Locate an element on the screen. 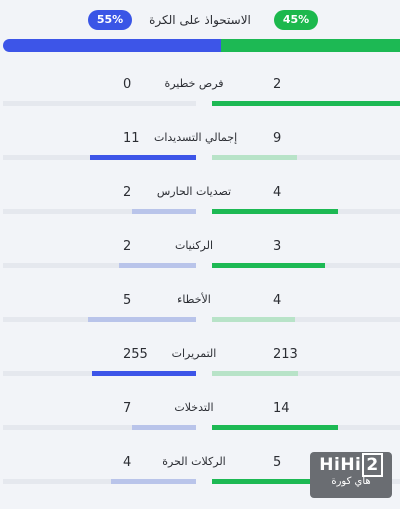  stat-row: 0 فرص خطيرة 2 is located at coordinates (200, 104).